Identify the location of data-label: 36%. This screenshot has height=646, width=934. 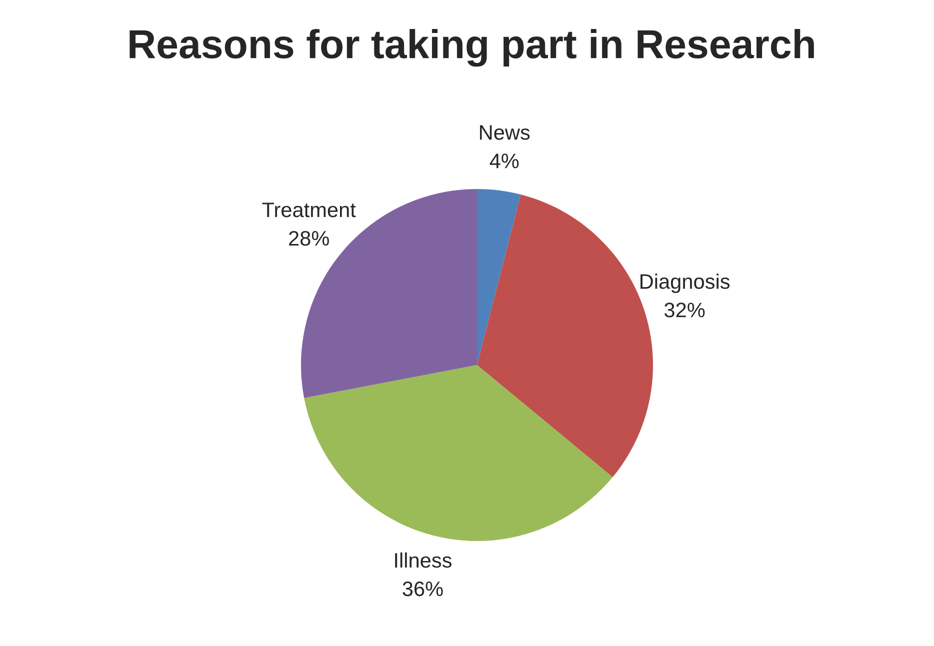
(422, 588).